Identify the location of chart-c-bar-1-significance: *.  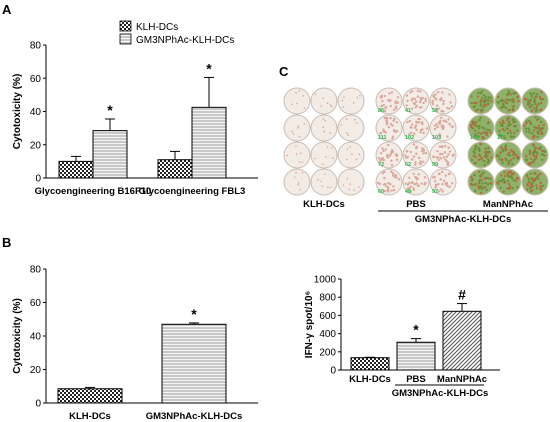
(416, 330).